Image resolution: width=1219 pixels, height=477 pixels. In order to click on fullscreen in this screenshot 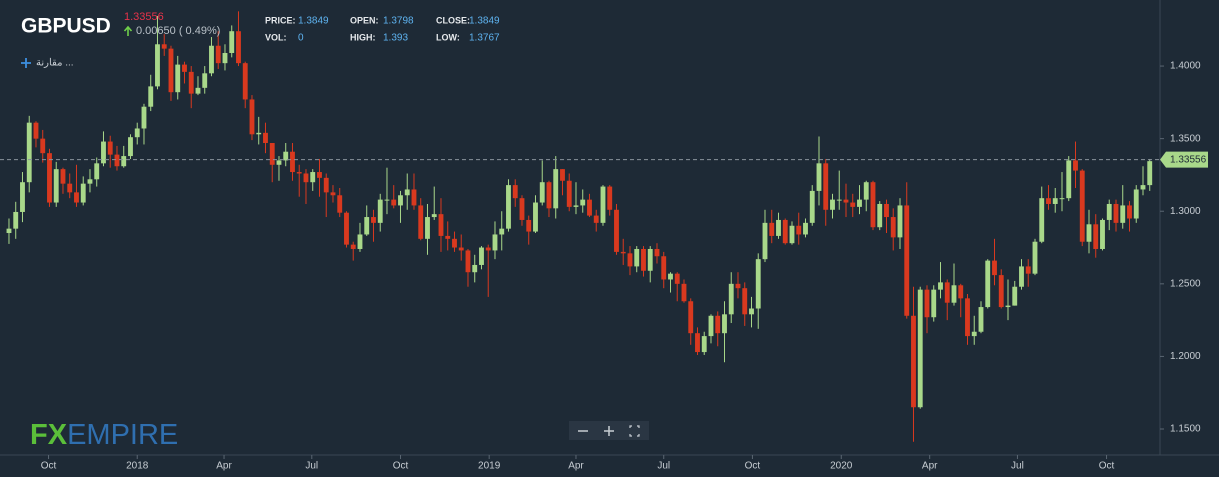, I will do `click(634, 431)`.